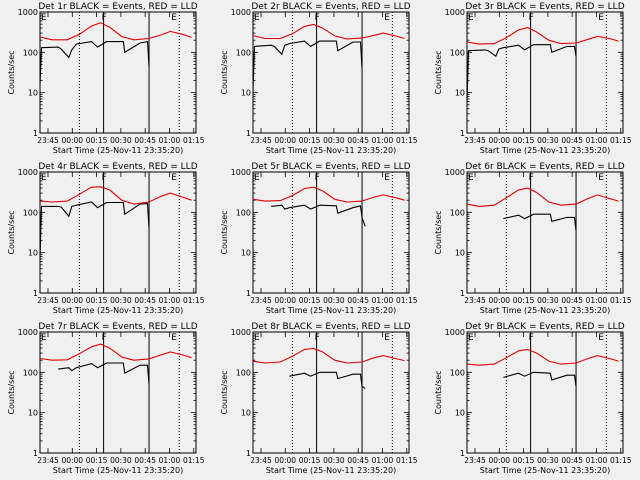  What do you see at coordinates (544, 327) in the screenshot?
I see `panel-title: Det 9r BLACK = Events, RED = LLD` at bounding box center [544, 327].